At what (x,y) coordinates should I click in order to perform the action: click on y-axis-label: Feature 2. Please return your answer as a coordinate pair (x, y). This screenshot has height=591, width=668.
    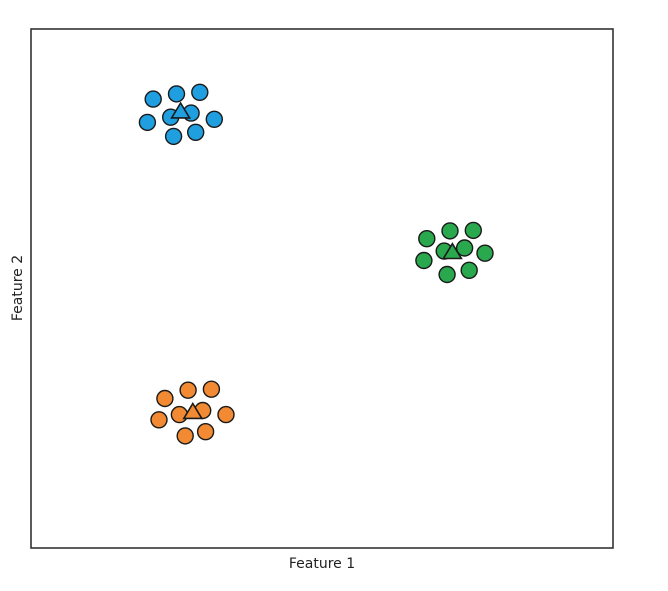
    Looking at the image, I should click on (18, 288).